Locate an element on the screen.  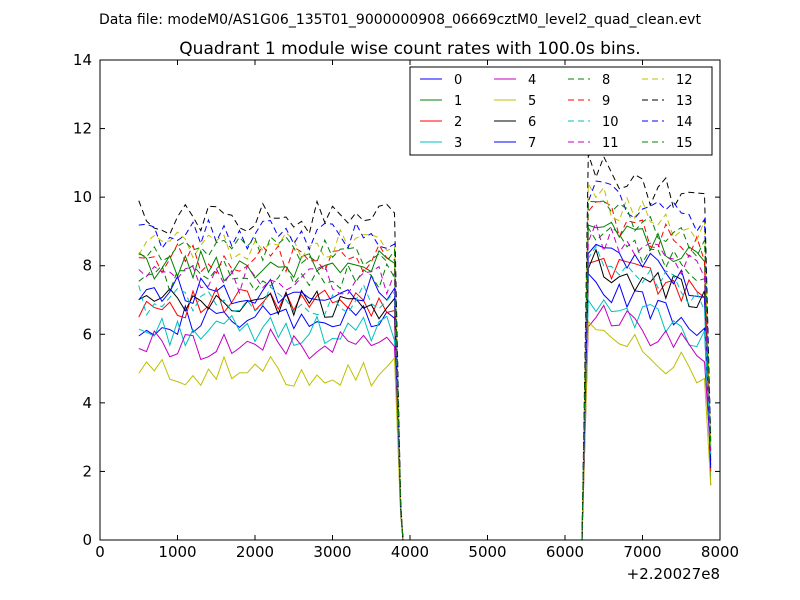
legend-label-5: 5 is located at coordinates (532, 101).